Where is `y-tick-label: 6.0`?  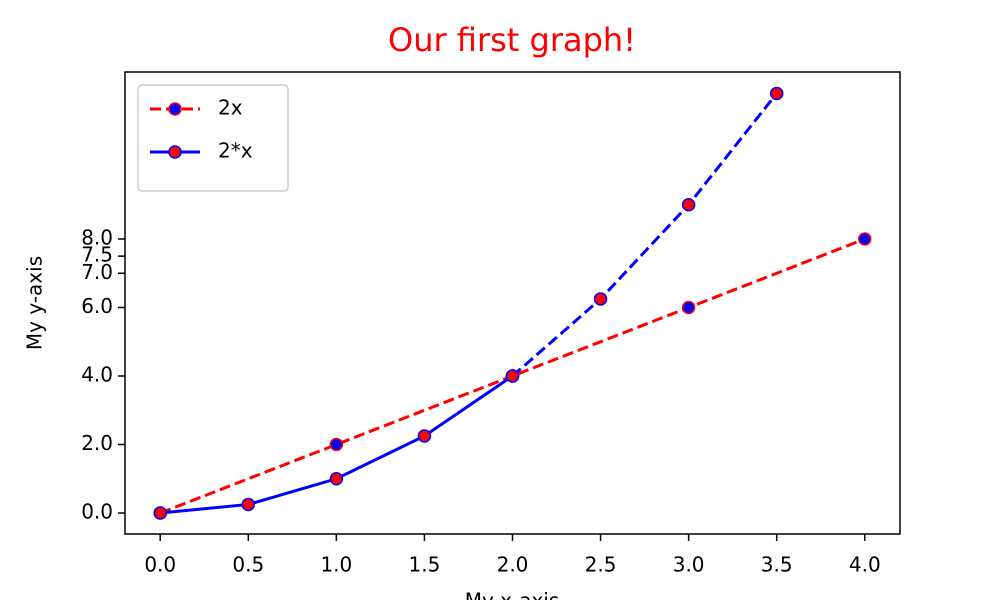
y-tick-label: 6.0 is located at coordinates (97, 306).